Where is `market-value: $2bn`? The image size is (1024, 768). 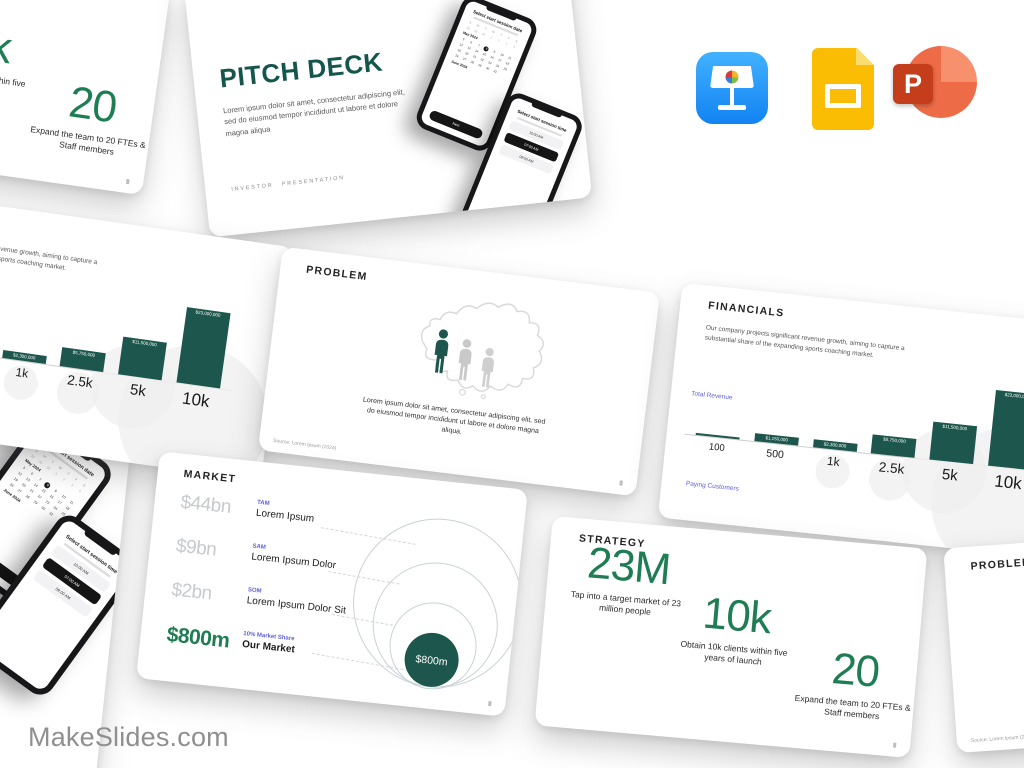
market-value: $2bn is located at coordinates (191, 592).